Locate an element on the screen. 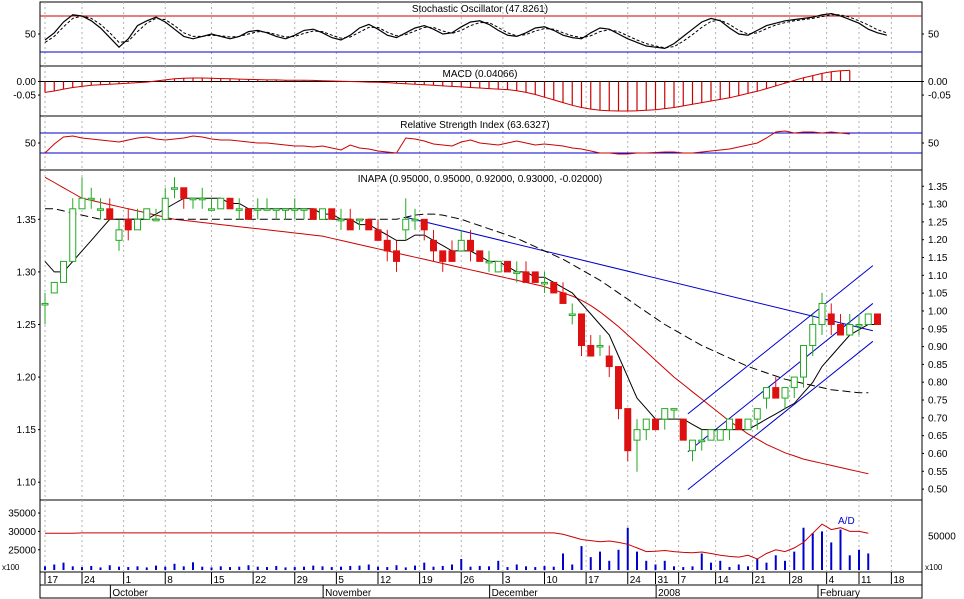 This screenshot has height=599, width=964. stochastic-tick-label-right-0: 50 is located at coordinates (934, 35).